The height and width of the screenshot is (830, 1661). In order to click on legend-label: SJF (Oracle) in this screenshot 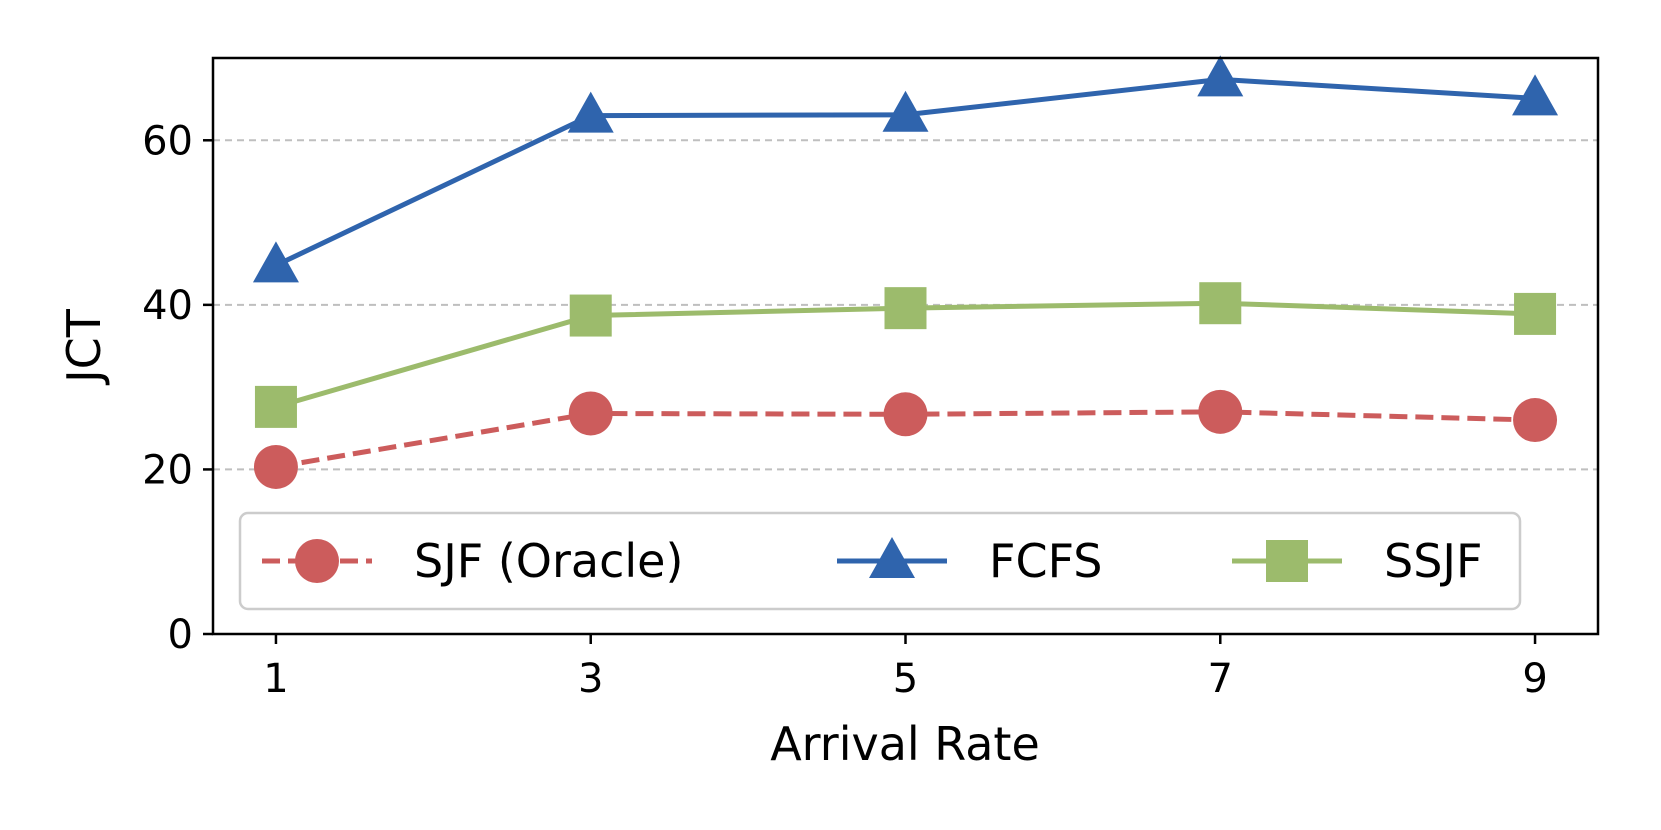, I will do `click(548, 561)`.